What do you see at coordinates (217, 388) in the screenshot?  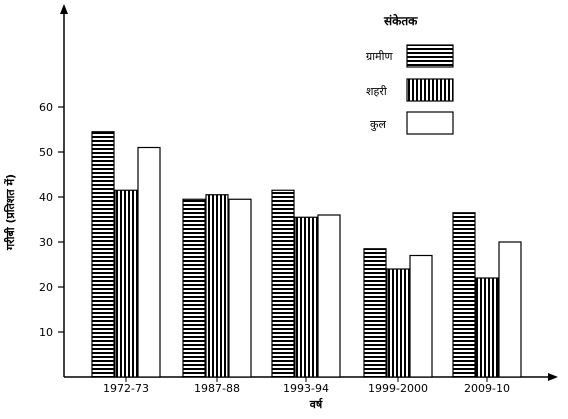 I see `x-tick-label: 1987-88` at bounding box center [217, 388].